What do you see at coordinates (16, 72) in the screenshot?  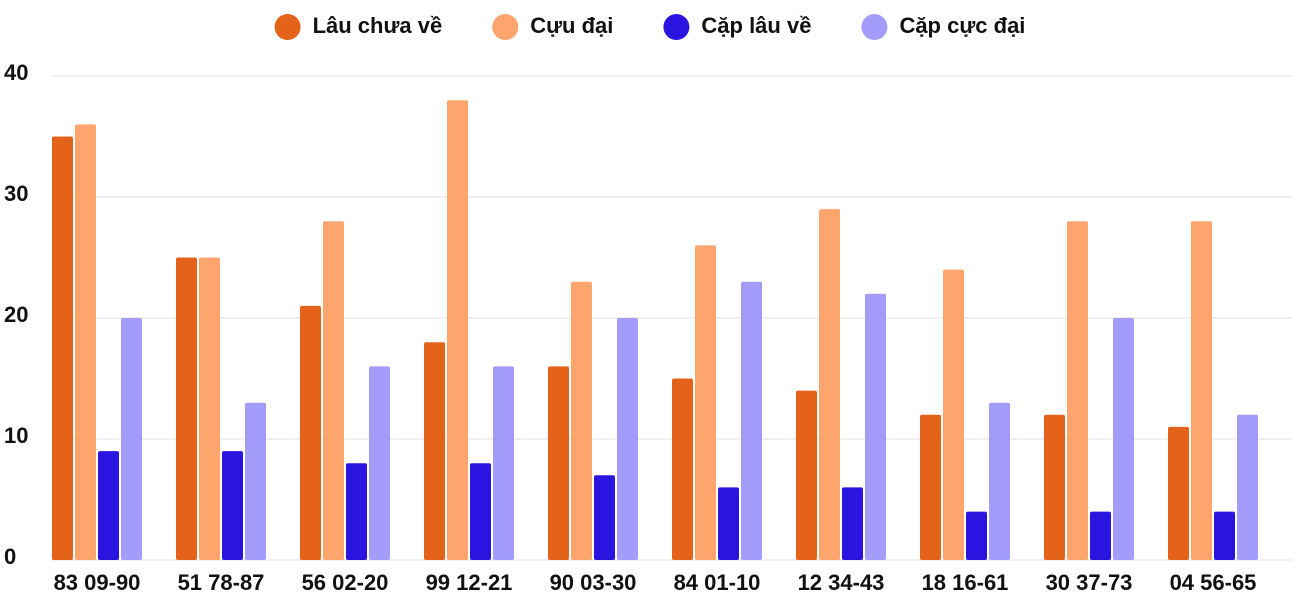 I see `y-tick-label: 40` at bounding box center [16, 72].